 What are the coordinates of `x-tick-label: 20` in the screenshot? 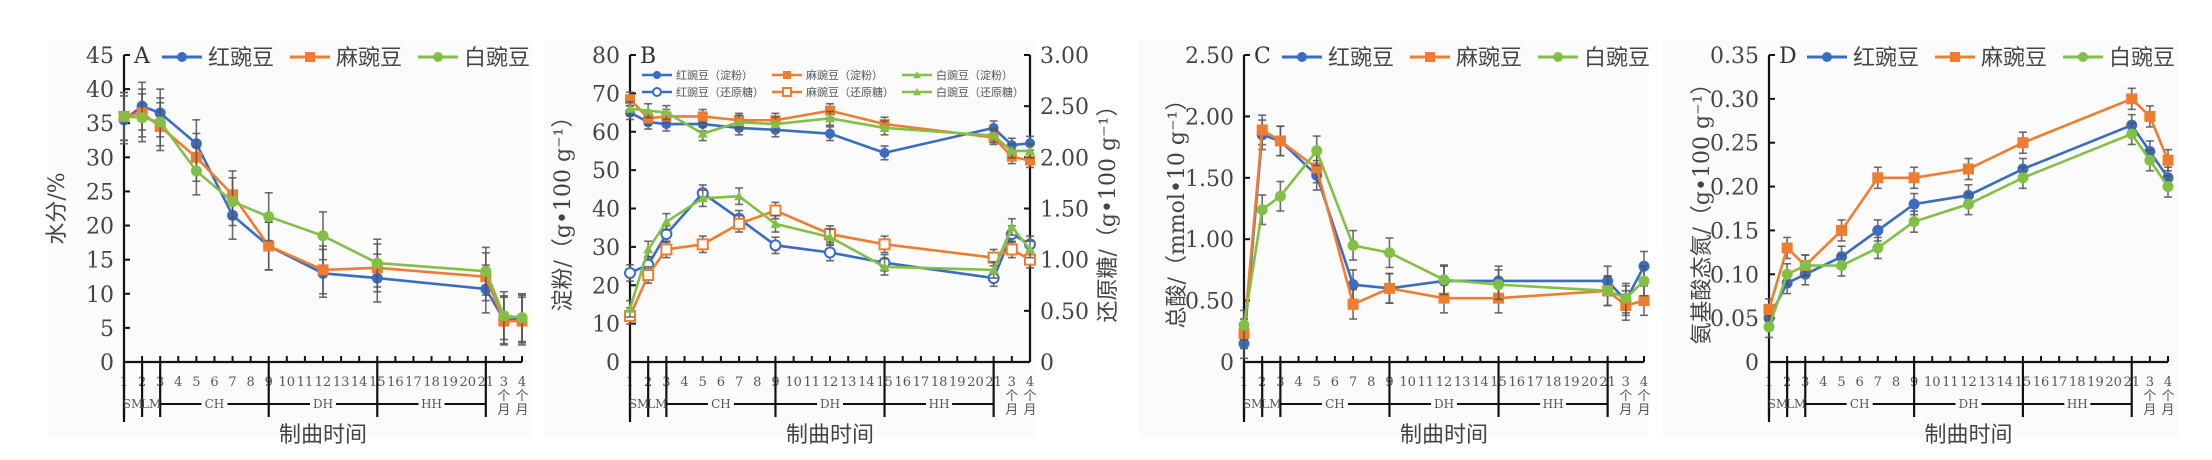 It's located at (975, 382).